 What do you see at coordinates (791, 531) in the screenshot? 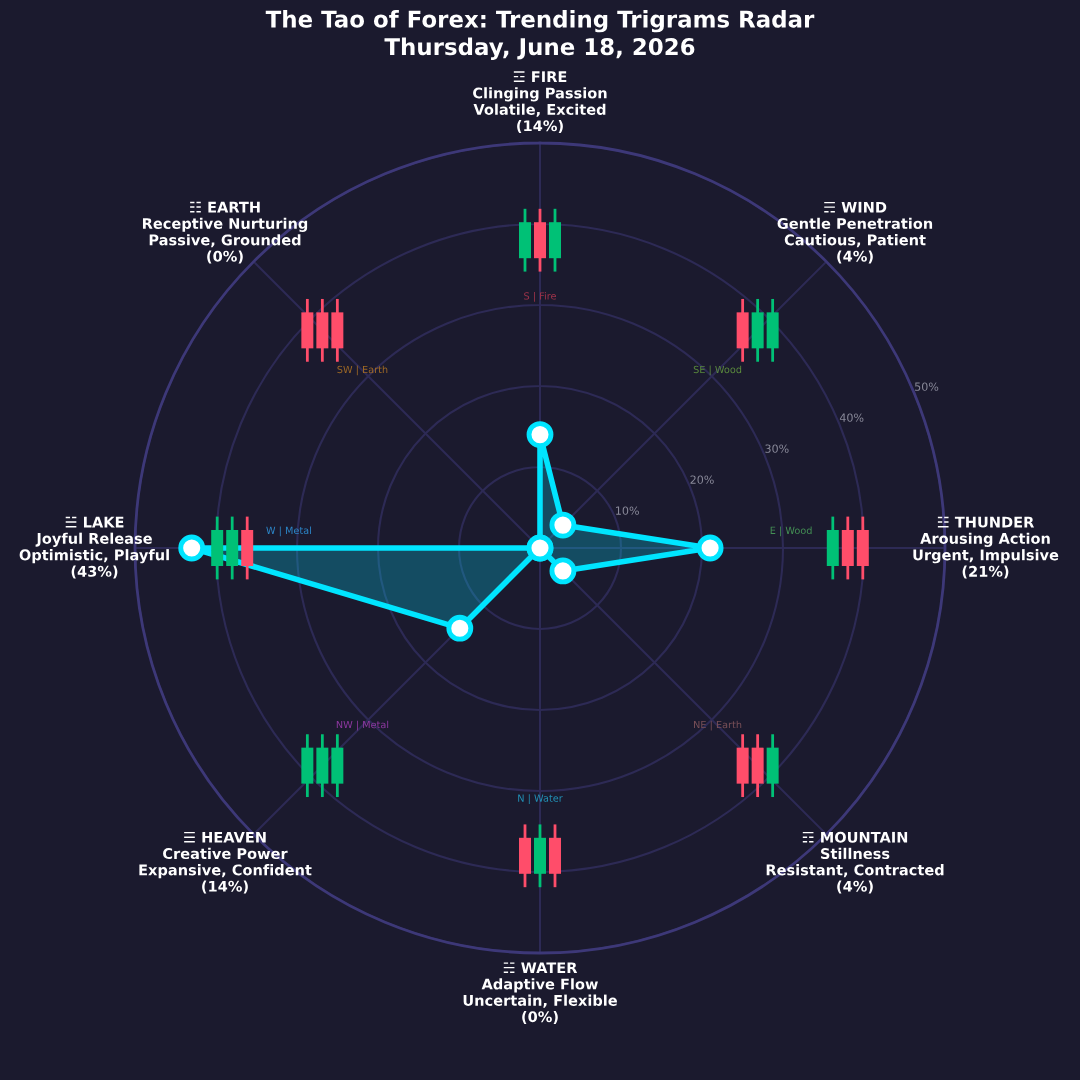
I see `text: E | Wood` at bounding box center [791, 531].